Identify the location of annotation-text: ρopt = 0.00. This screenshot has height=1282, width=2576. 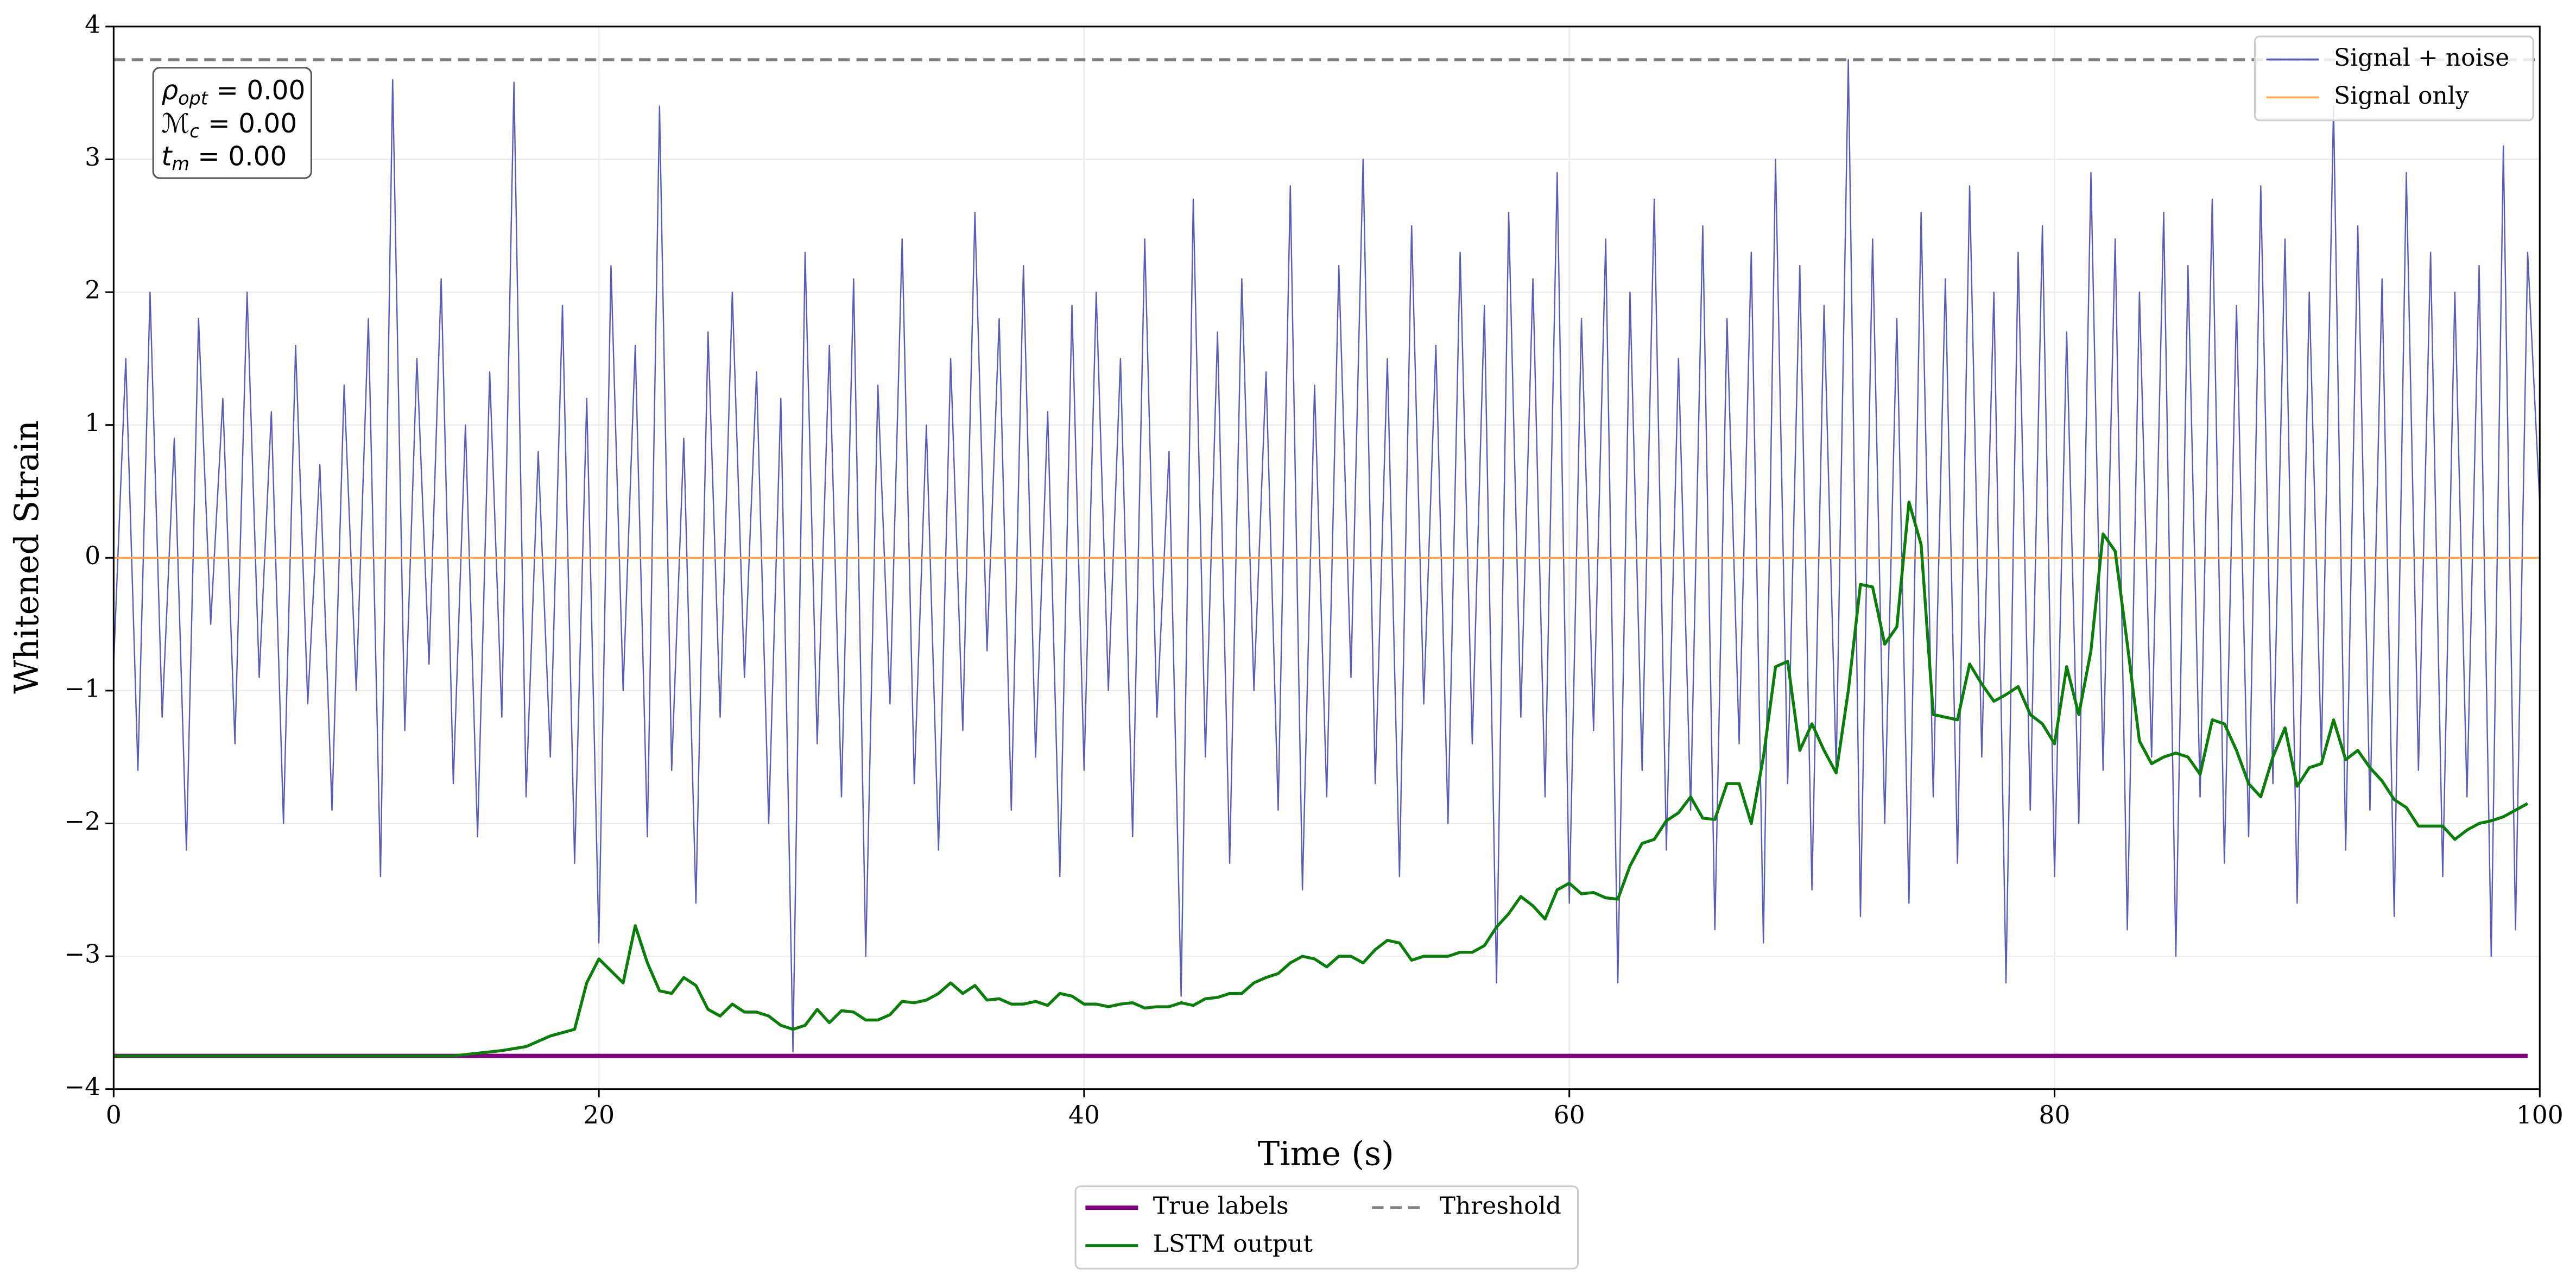
(233, 92).